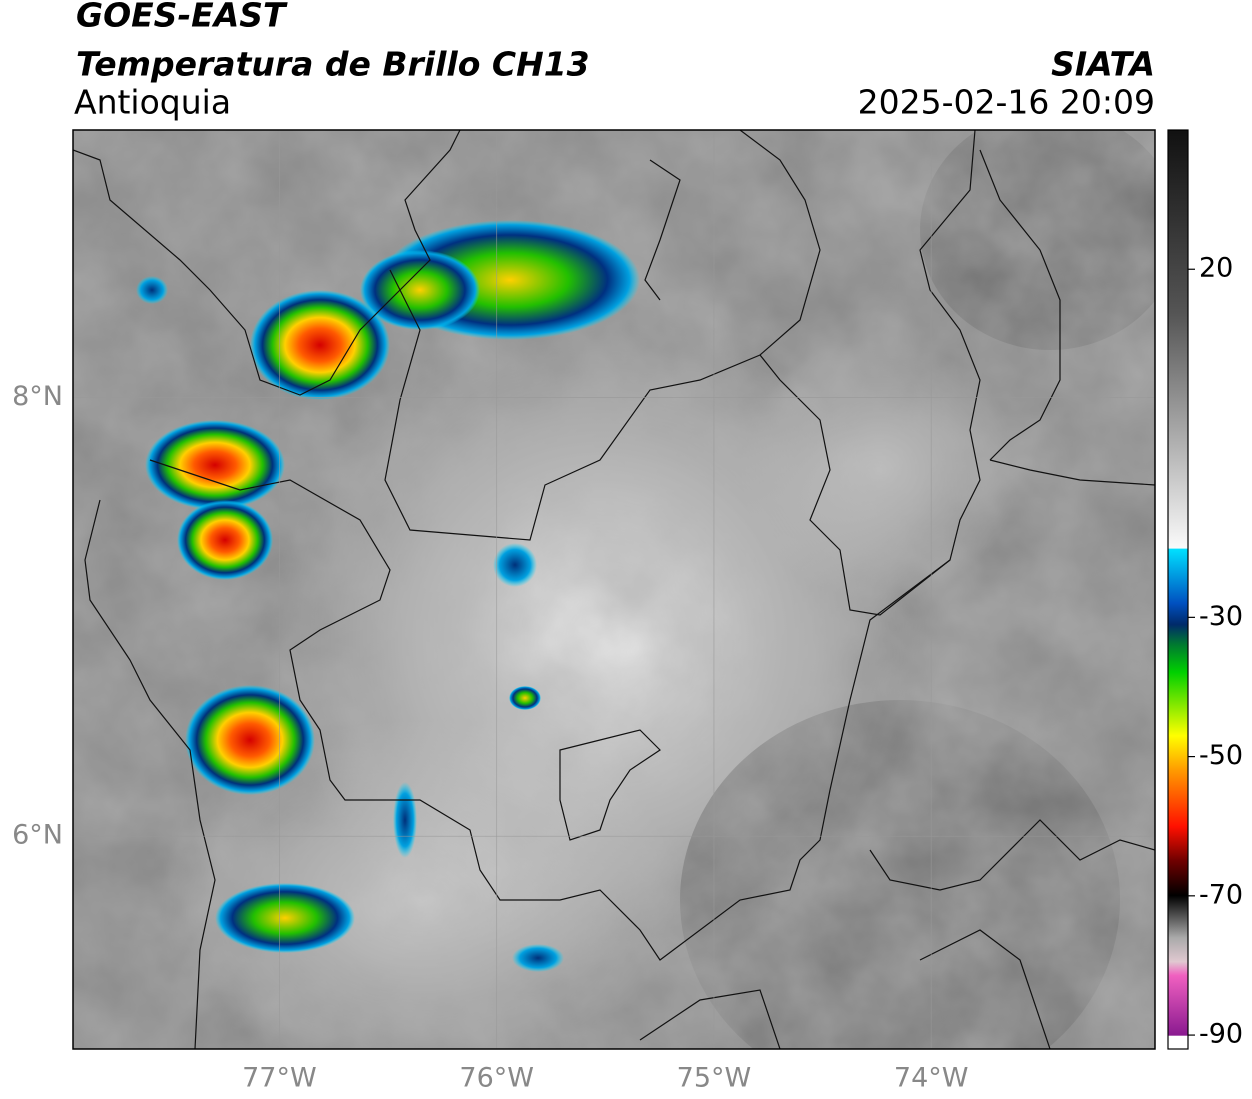  What do you see at coordinates (37, 835) in the screenshot?
I see `y-tick-label: 6°N` at bounding box center [37, 835].